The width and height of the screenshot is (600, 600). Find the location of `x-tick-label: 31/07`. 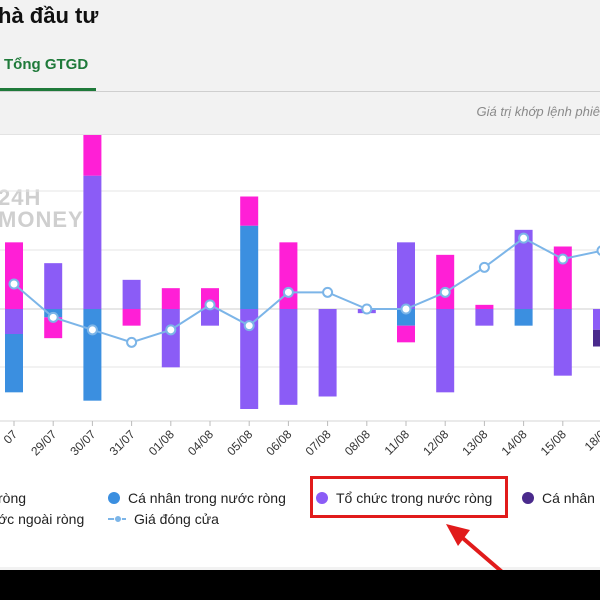

x-tick-label: 31/07 is located at coordinates (122, 442).